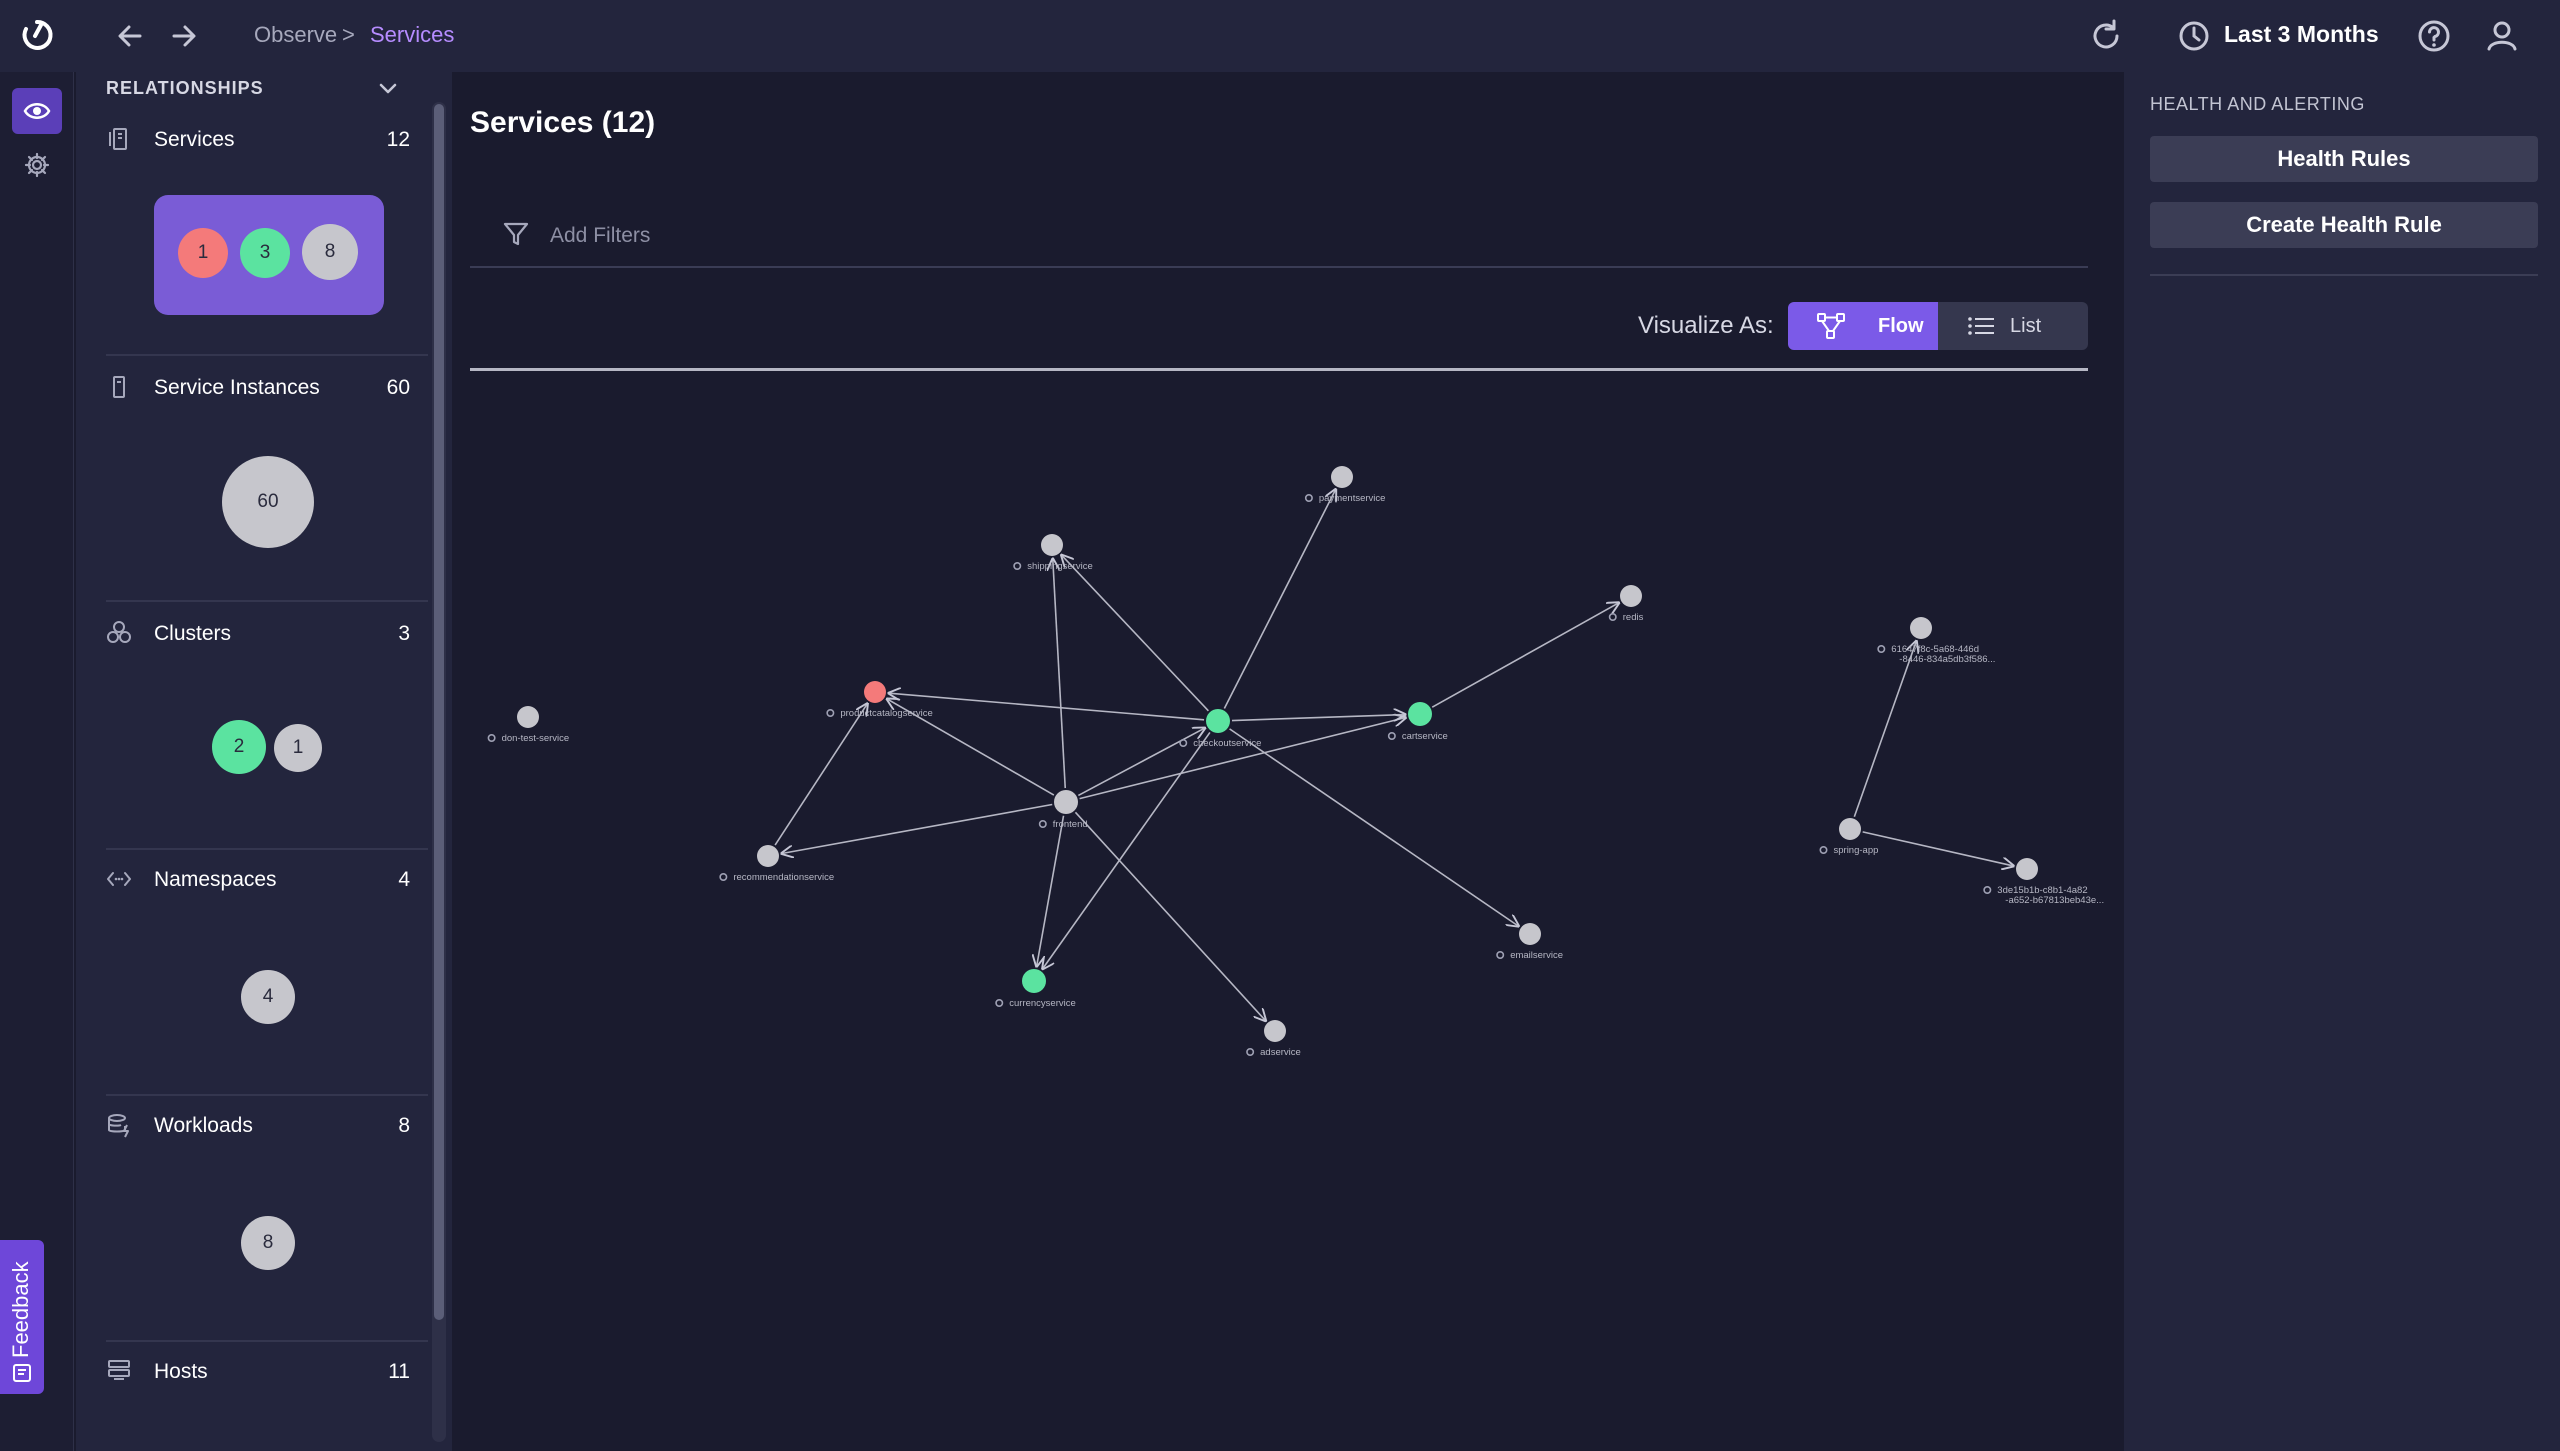  What do you see at coordinates (258, 886) in the screenshot?
I see `namespaces-section-header: Namespaces 4` at bounding box center [258, 886].